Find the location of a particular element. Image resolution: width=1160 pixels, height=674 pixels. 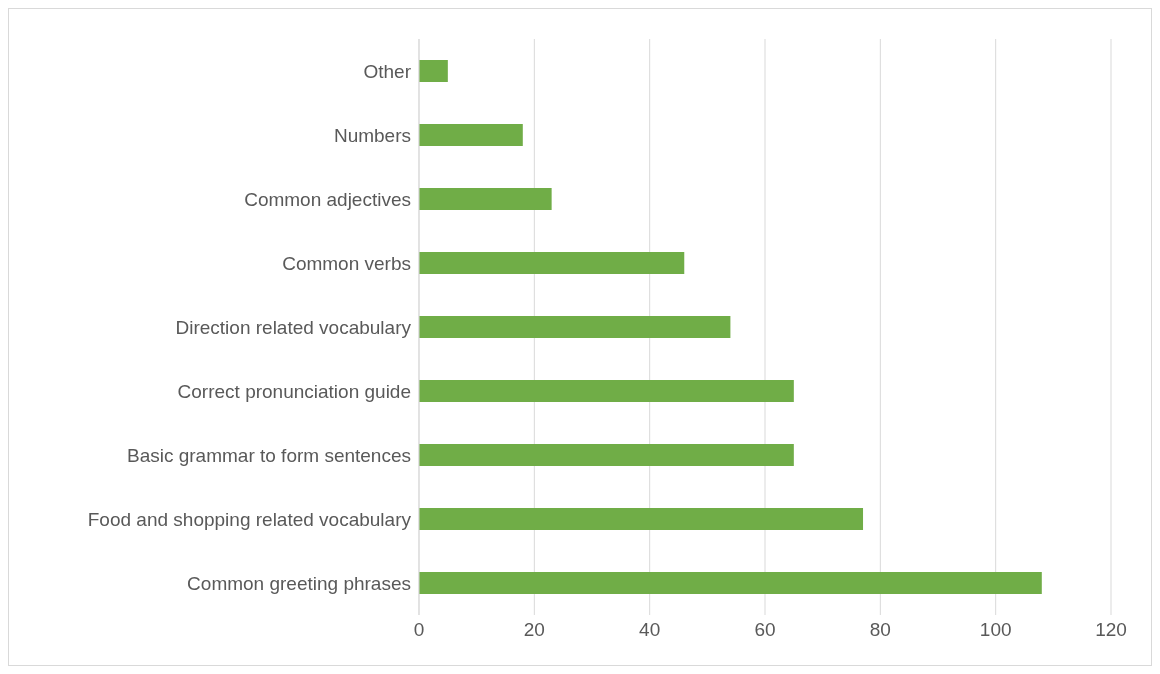

y-tick-label: Common greeting phrases is located at coordinates (299, 583).